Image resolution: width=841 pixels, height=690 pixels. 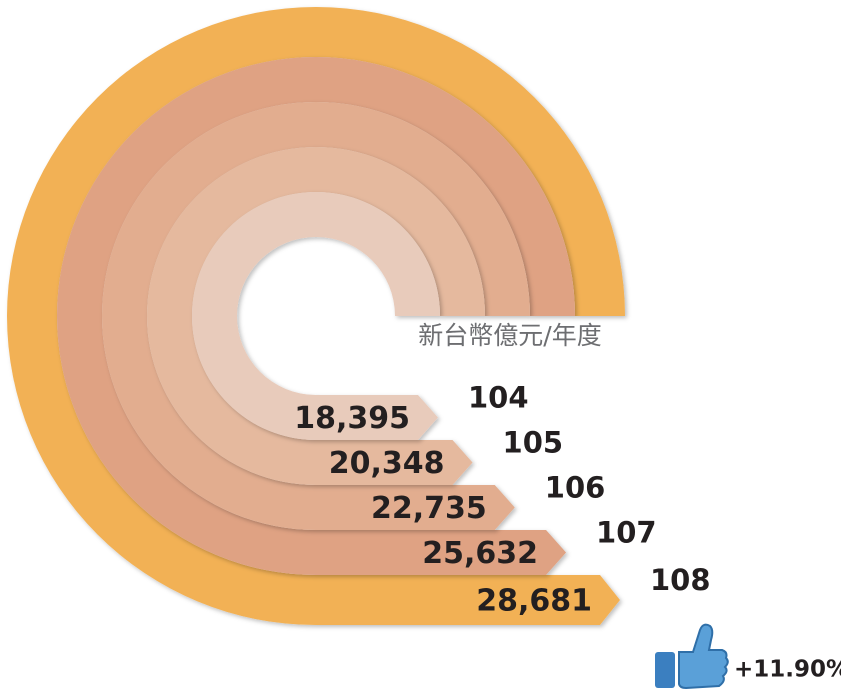 What do you see at coordinates (498, 398) in the screenshot?
I see `year-label: 104` at bounding box center [498, 398].